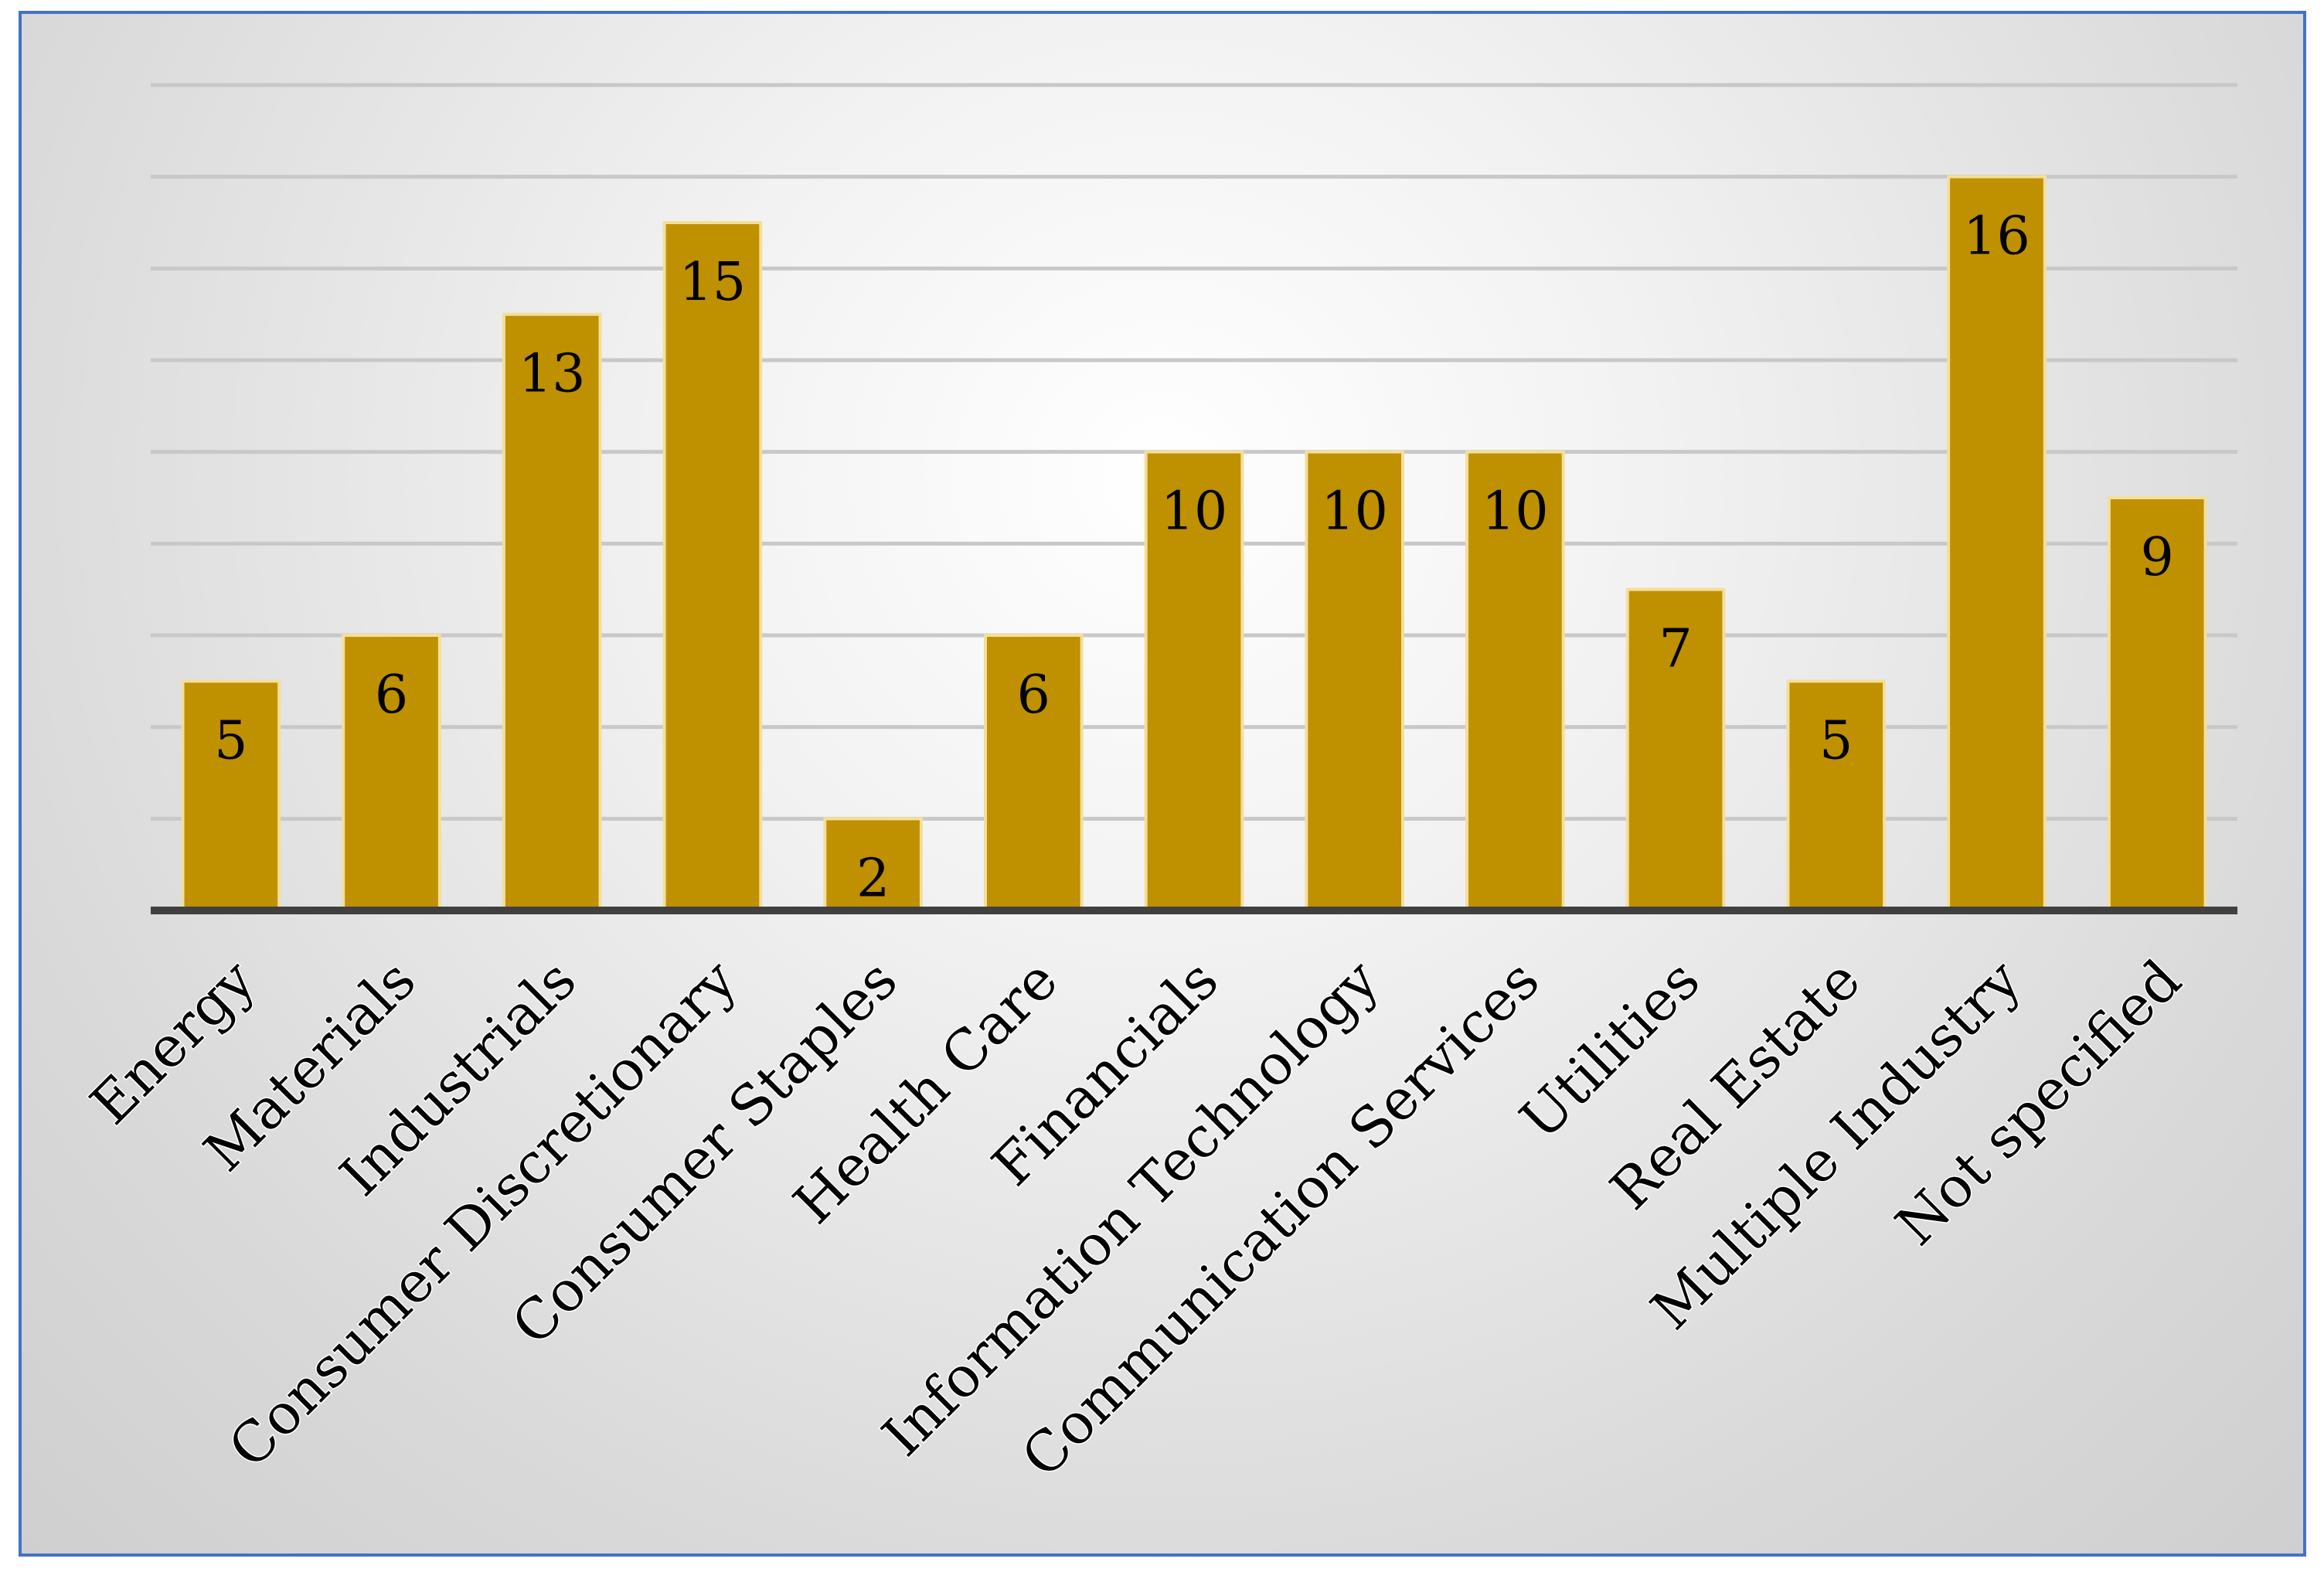  I want to click on data-label: 16, so click(1996, 237).